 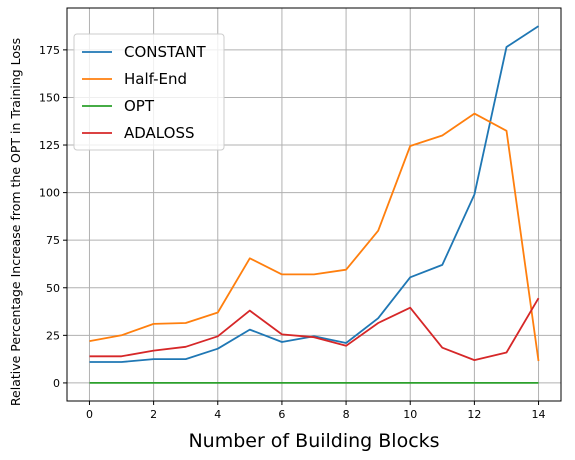 What do you see at coordinates (410, 414) in the screenshot?
I see `x-tick-label: 10` at bounding box center [410, 414].